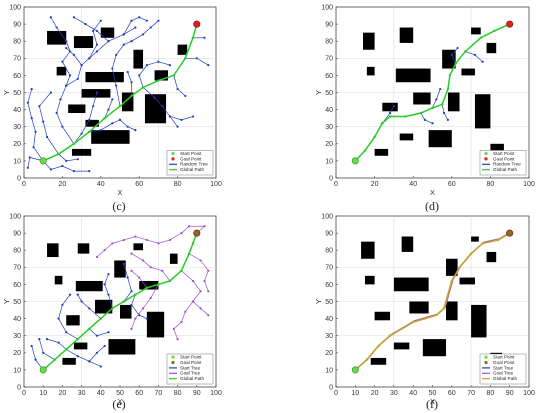 The height and width of the screenshot is (413, 550). What do you see at coordinates (197, 24) in the screenshot?
I see `goal-point` at bounding box center [197, 24].